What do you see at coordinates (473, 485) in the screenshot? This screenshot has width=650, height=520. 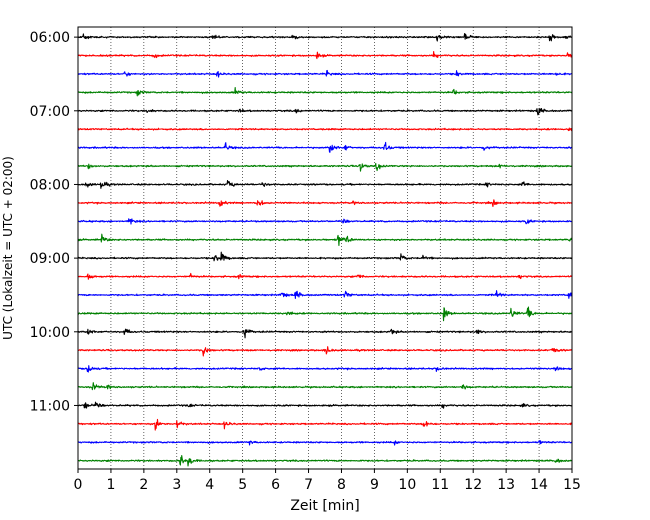 I see `x-tick-label: 12` at bounding box center [473, 485].